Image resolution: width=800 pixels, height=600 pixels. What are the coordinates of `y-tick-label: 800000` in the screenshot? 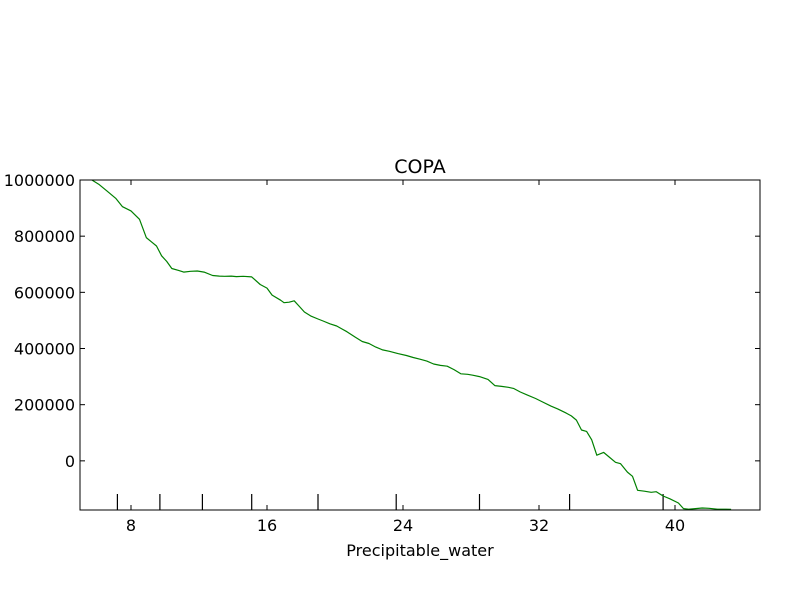 It's located at (44, 236).